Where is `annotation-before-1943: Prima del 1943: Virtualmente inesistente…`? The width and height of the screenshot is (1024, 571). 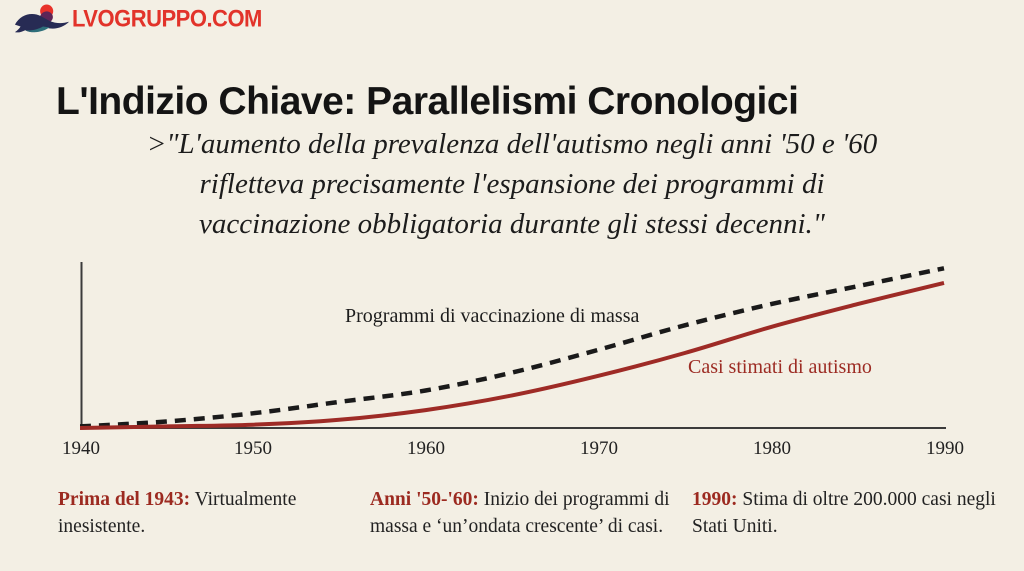
annotation-before-1943: Prima del 1943: Virtualmente inesistente… is located at coordinates (195, 513).